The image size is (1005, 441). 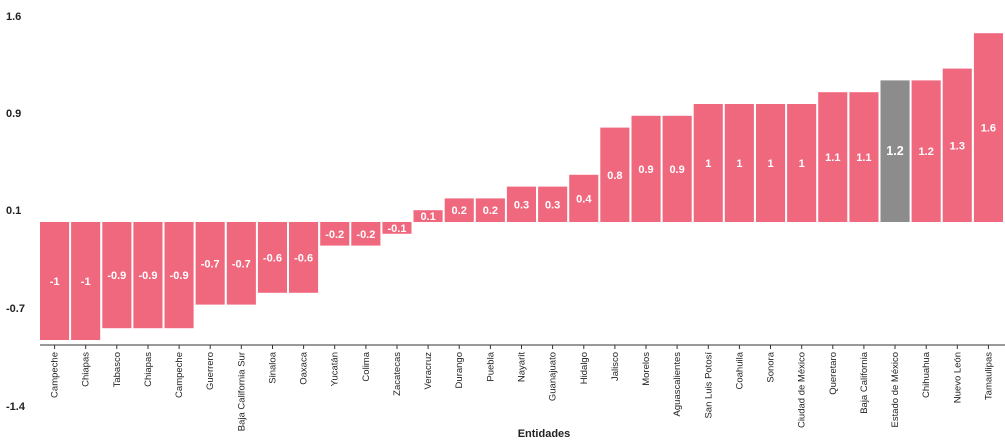 What do you see at coordinates (802, 390) in the screenshot?
I see `x-tick-label: Ciudad de México` at bounding box center [802, 390].